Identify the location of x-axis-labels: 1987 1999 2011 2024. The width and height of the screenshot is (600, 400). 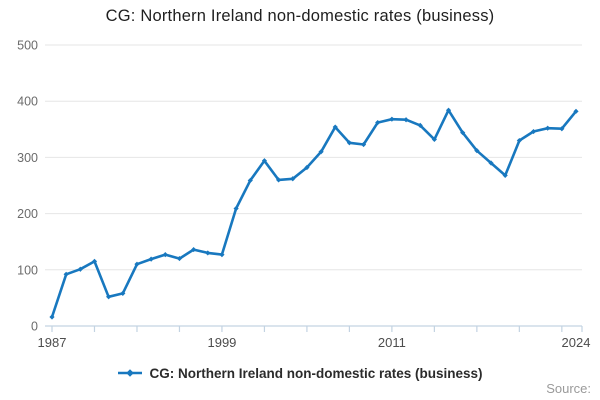
(314, 342).